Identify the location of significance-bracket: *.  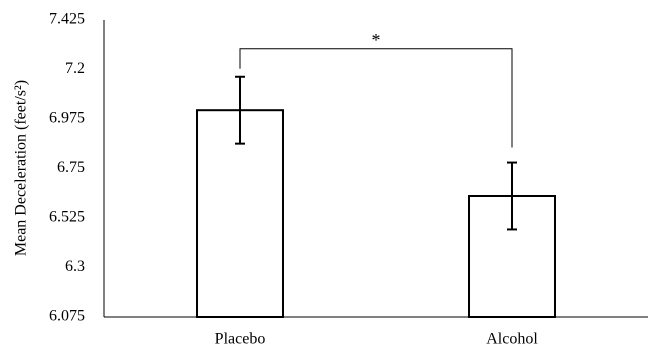
(376, 89).